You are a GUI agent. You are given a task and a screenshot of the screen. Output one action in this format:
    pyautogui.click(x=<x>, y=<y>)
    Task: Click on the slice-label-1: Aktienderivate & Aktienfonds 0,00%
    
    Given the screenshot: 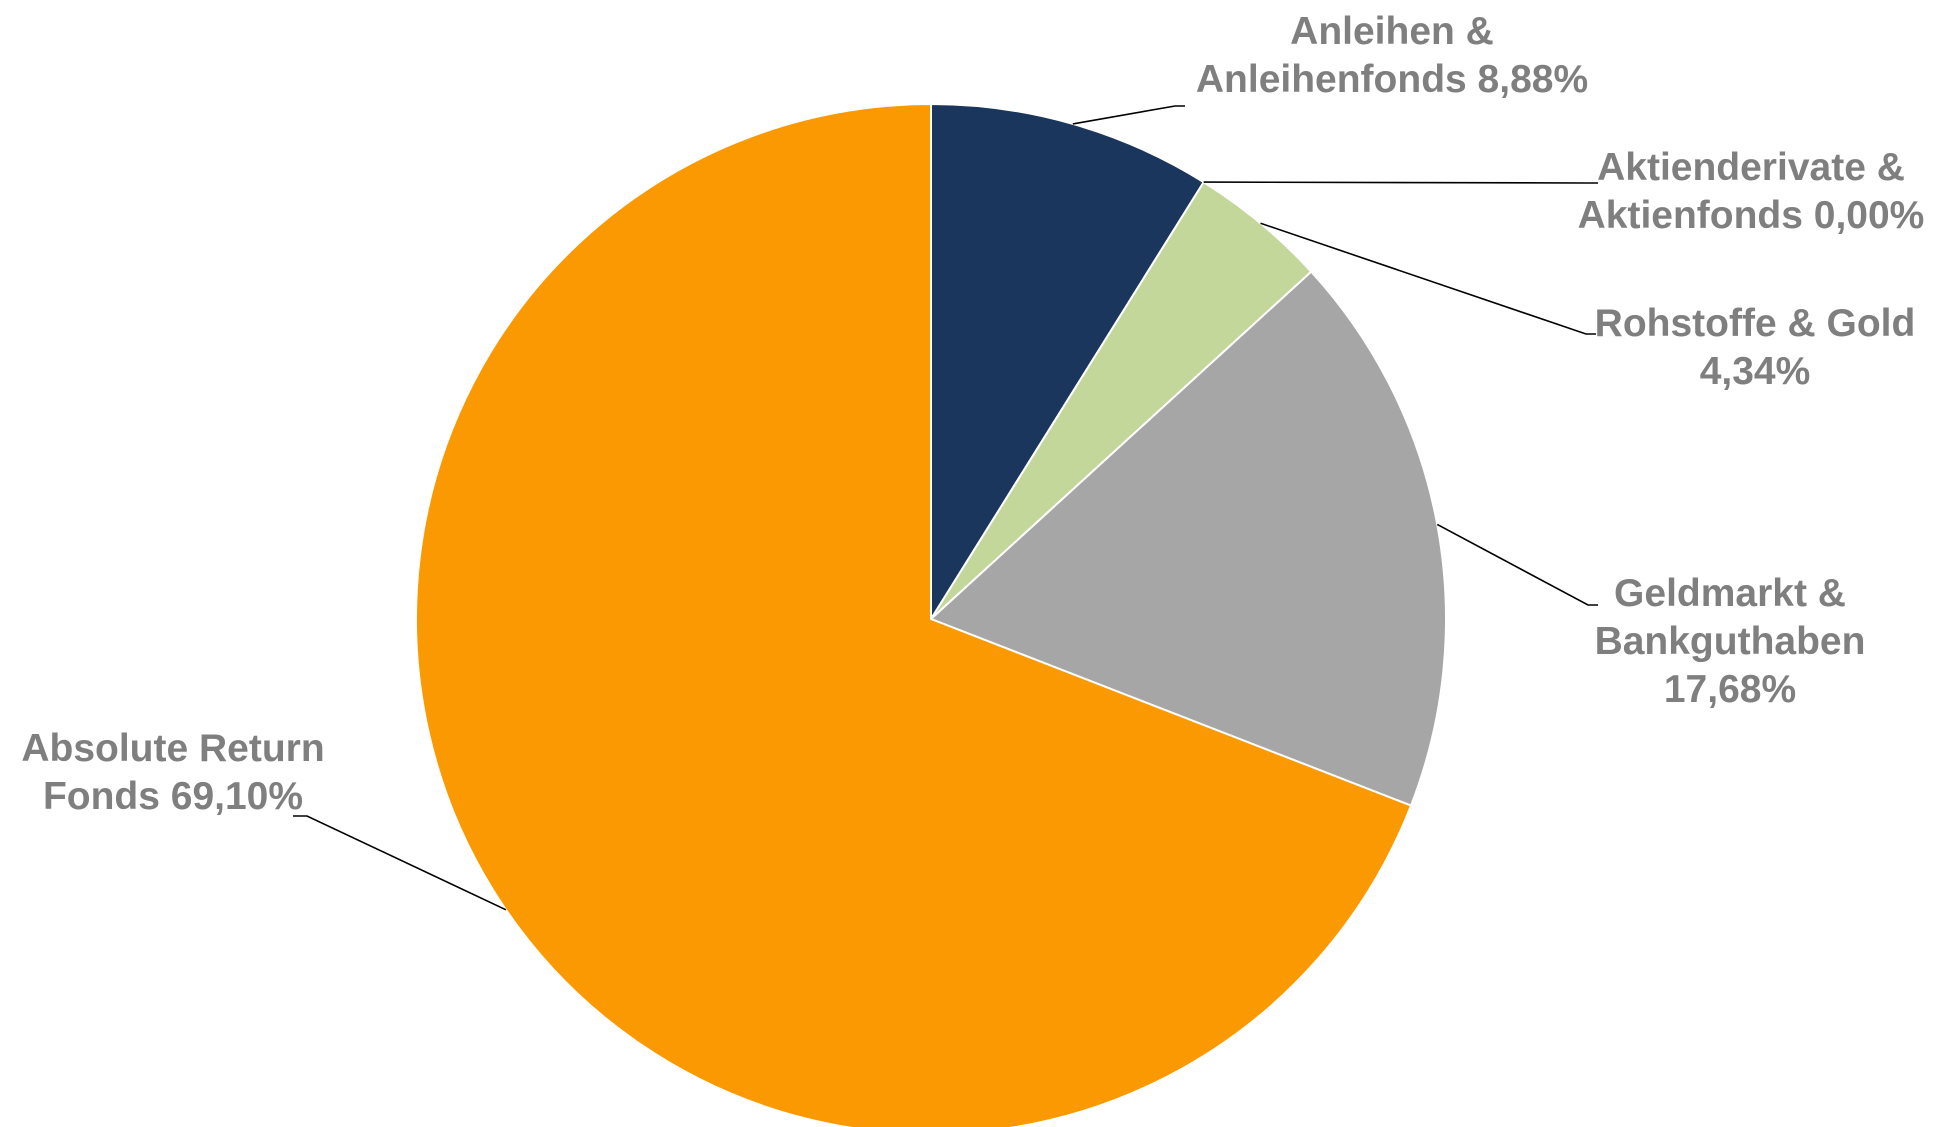 What is the action you would take?
    pyautogui.click(x=1751, y=191)
    